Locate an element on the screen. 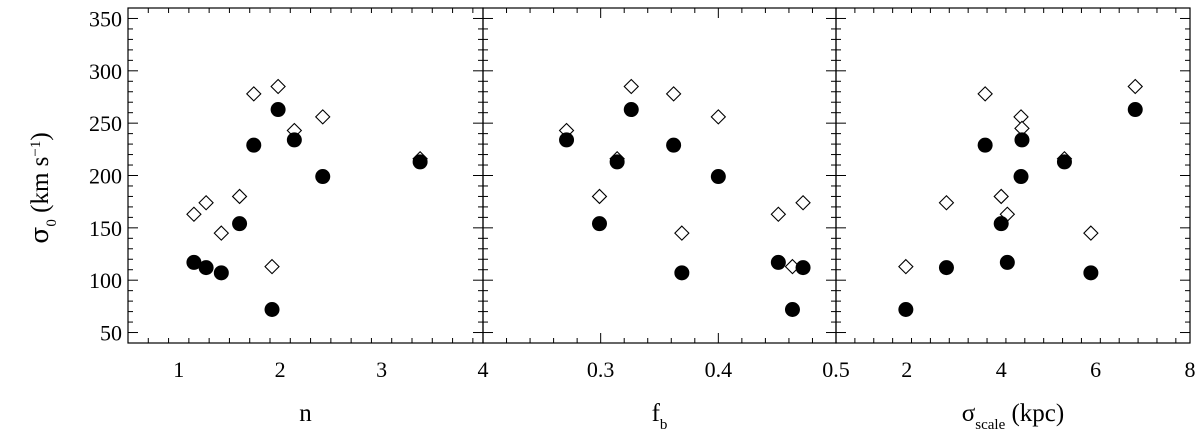 This screenshot has width=1200, height=437. y-axis-label: σ0 (km s−1) is located at coordinates (42, 187).